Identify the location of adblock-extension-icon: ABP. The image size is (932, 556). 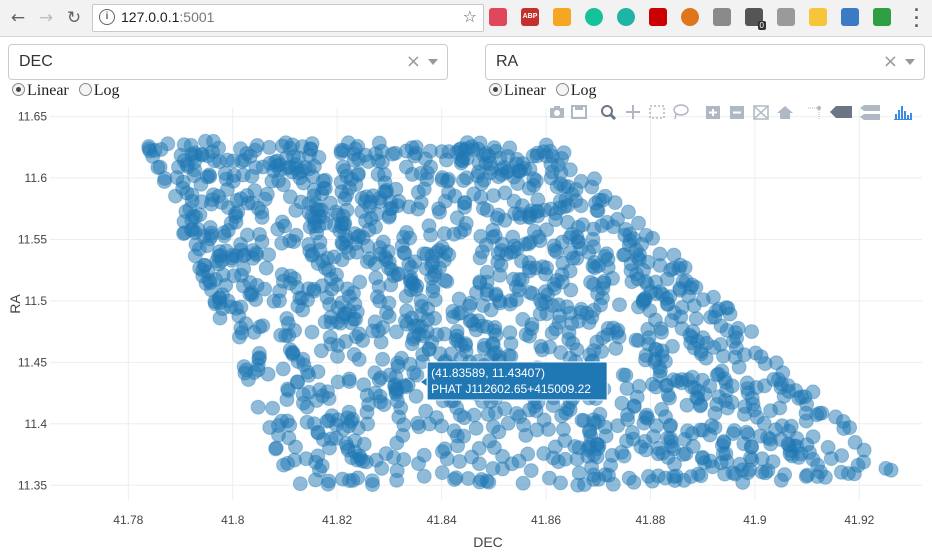
(530, 17).